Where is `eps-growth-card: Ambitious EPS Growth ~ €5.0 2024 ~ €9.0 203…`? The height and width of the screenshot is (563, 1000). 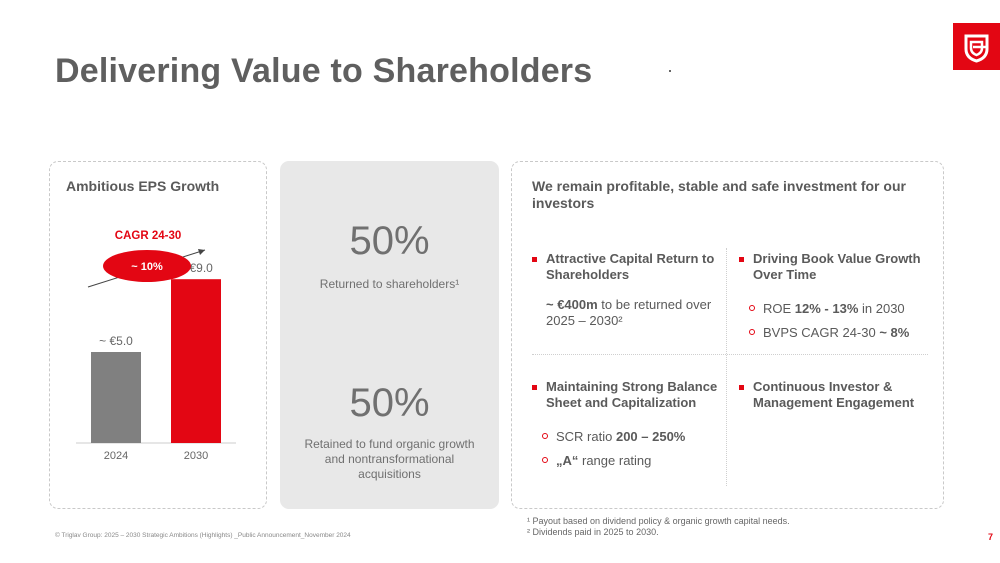
eps-growth-card: Ambitious EPS Growth ~ €5.0 2024 ~ €9.0 203… is located at coordinates (158, 335).